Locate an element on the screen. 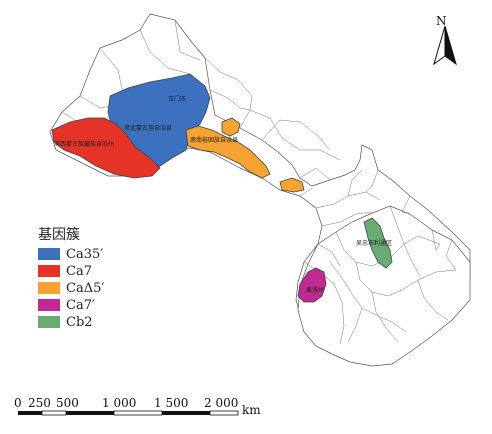 Image resolution: width=492 pixels, height=434 pixels. scale-bar: 0 250 500 1 000 1 500 2 000 km is located at coordinates (137, 406).